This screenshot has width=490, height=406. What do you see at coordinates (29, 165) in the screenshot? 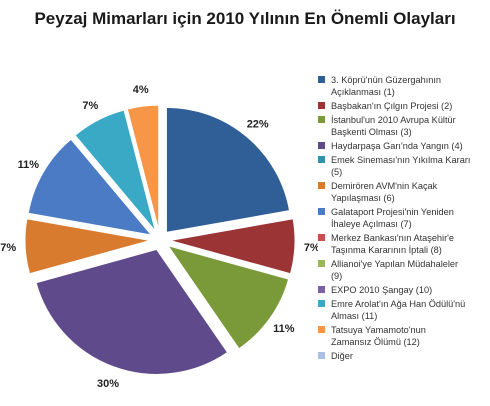
I see `slice-data-label-7: 11%` at bounding box center [29, 165].